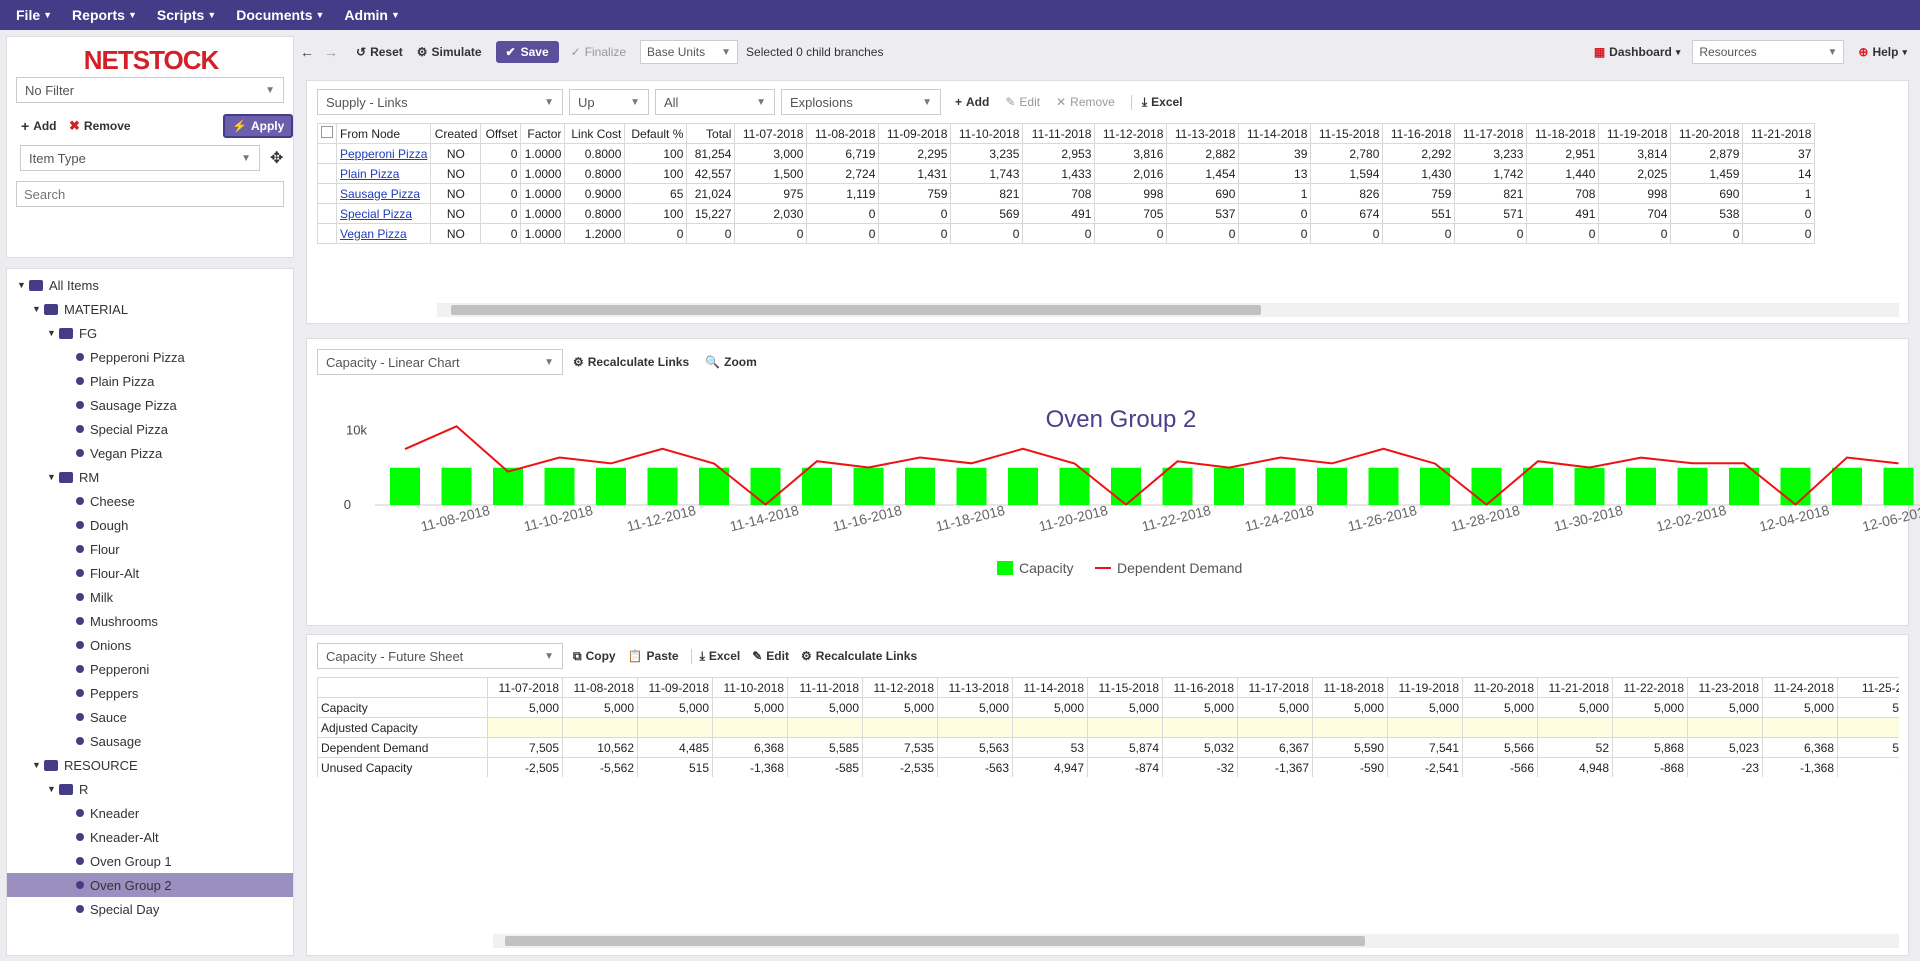  I want to click on date-column-header: 11-19-2018, so click(1635, 133).